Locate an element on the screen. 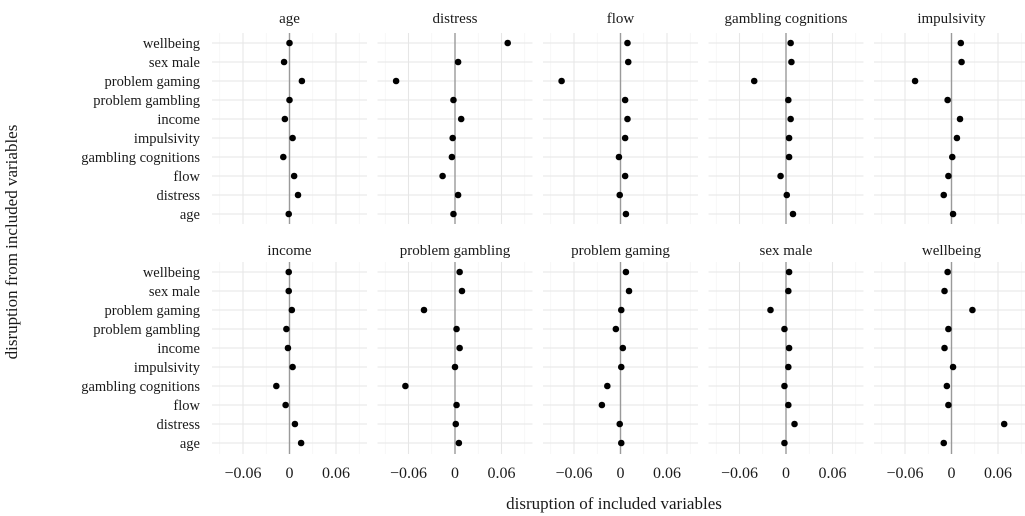 The height and width of the screenshot is (516, 1025). facet-panel: problem gaming is located at coordinates (620, 348).